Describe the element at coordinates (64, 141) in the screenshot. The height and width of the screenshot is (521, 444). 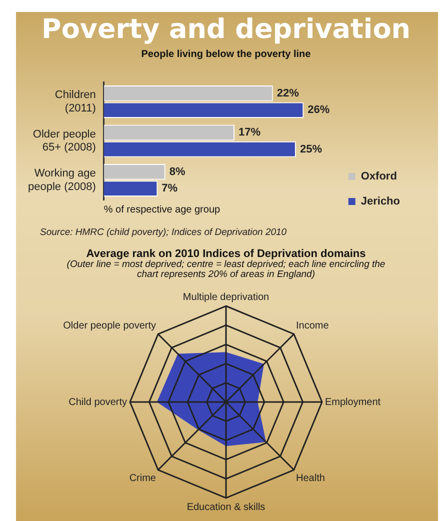
I see `y-tick-label: Older people 65+ (2008)` at that location.